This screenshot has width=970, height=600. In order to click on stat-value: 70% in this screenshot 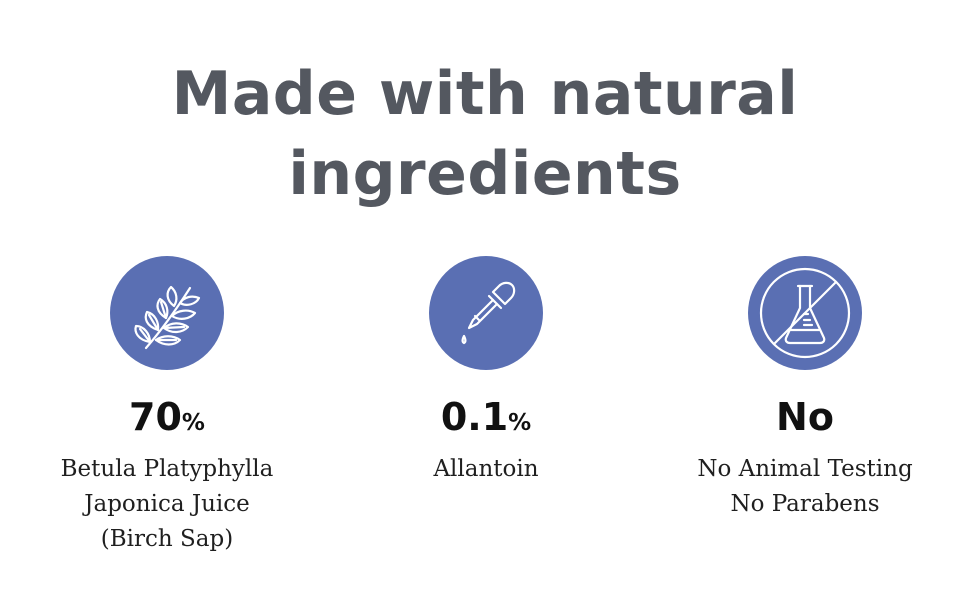, I will do `click(167, 417)`.